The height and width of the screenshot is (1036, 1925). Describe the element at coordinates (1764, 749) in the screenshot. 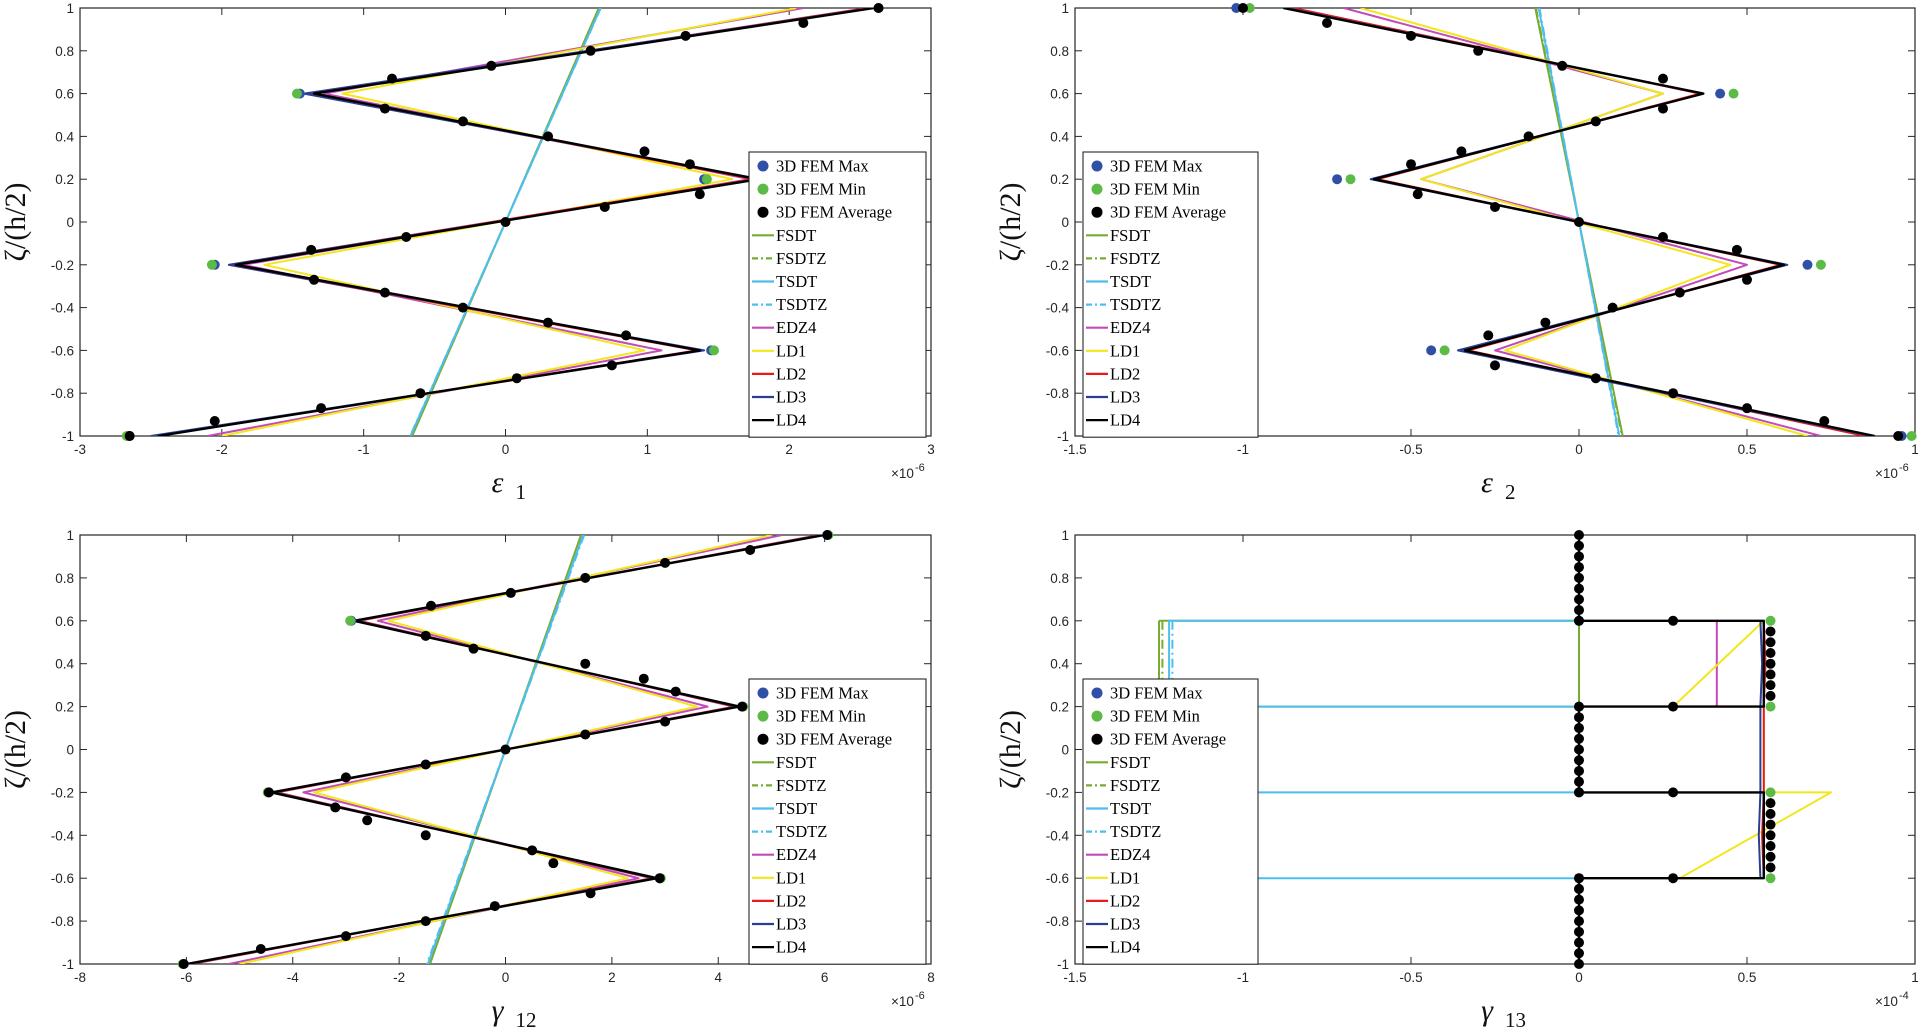

I see `series-line-ld2` at that location.